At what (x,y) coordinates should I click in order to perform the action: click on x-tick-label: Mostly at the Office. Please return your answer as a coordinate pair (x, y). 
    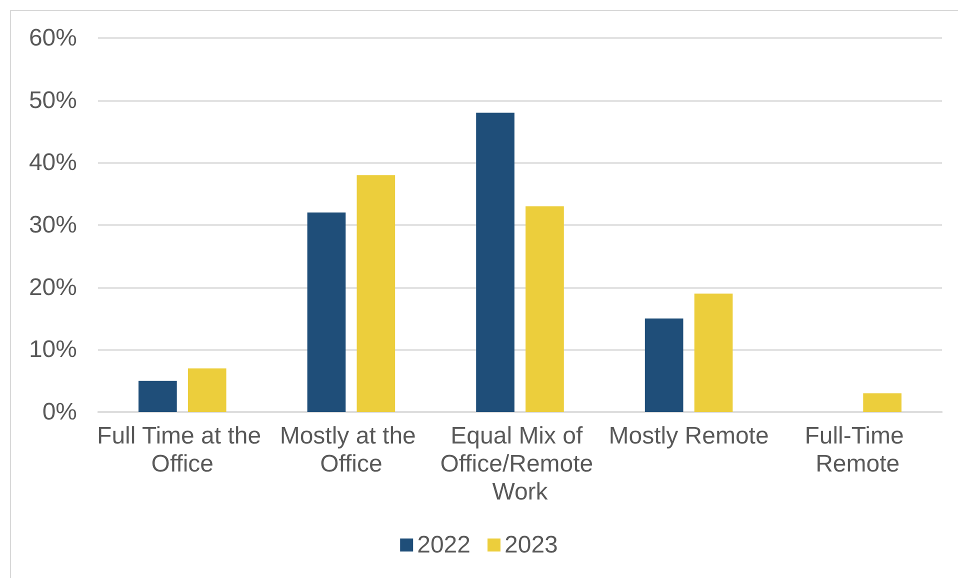
    Looking at the image, I should click on (351, 450).